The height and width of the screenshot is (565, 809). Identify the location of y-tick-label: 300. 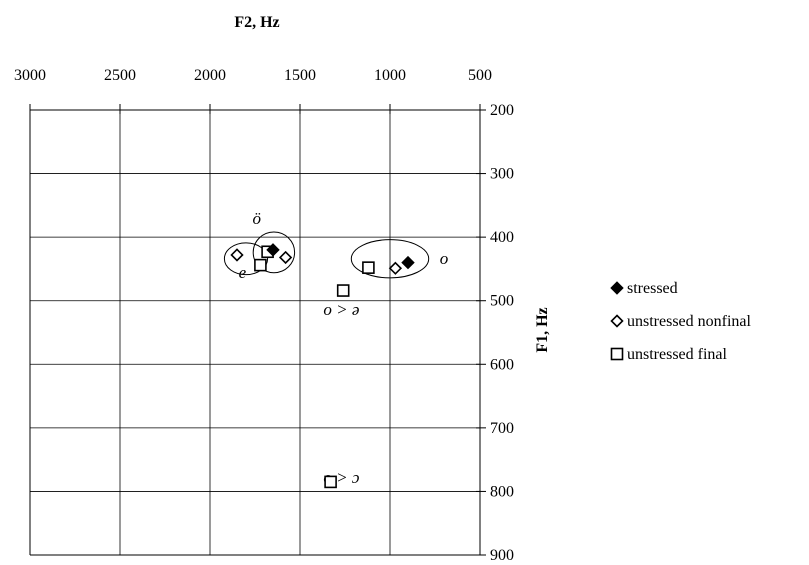
(502, 174).